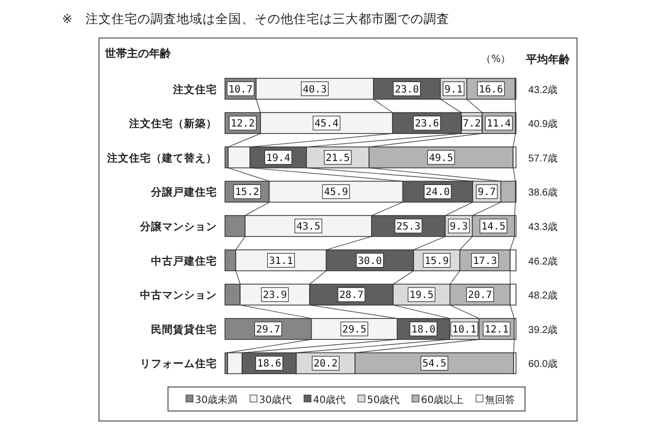 The height and width of the screenshot is (443, 664). What do you see at coordinates (308, 227) in the screenshot?
I see `data-label: 43.5` at bounding box center [308, 227].